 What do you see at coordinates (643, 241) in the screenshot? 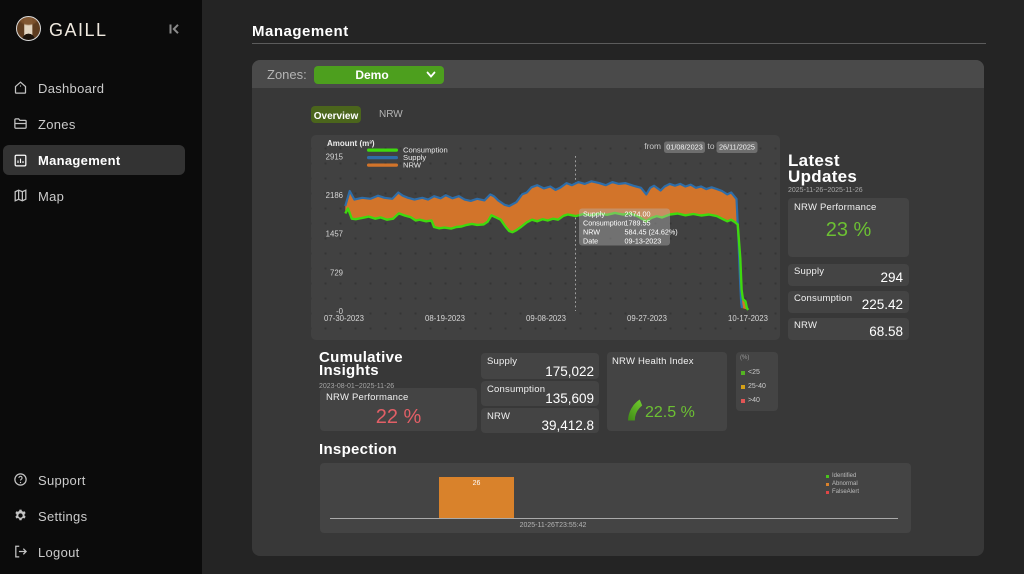
I see `svg-text: 09-13-2023` at bounding box center [643, 241].